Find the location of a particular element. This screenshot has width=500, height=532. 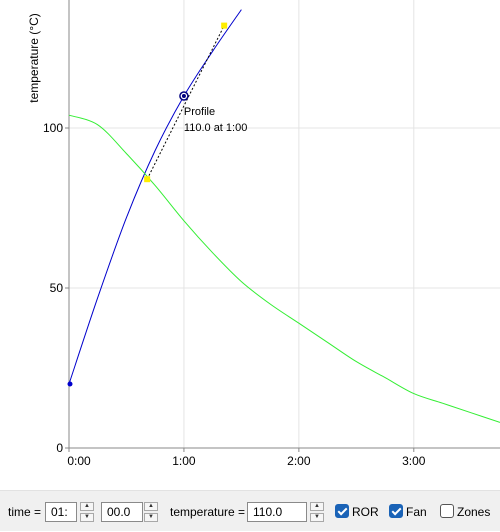

fan-checkbox is located at coordinates (396, 511).